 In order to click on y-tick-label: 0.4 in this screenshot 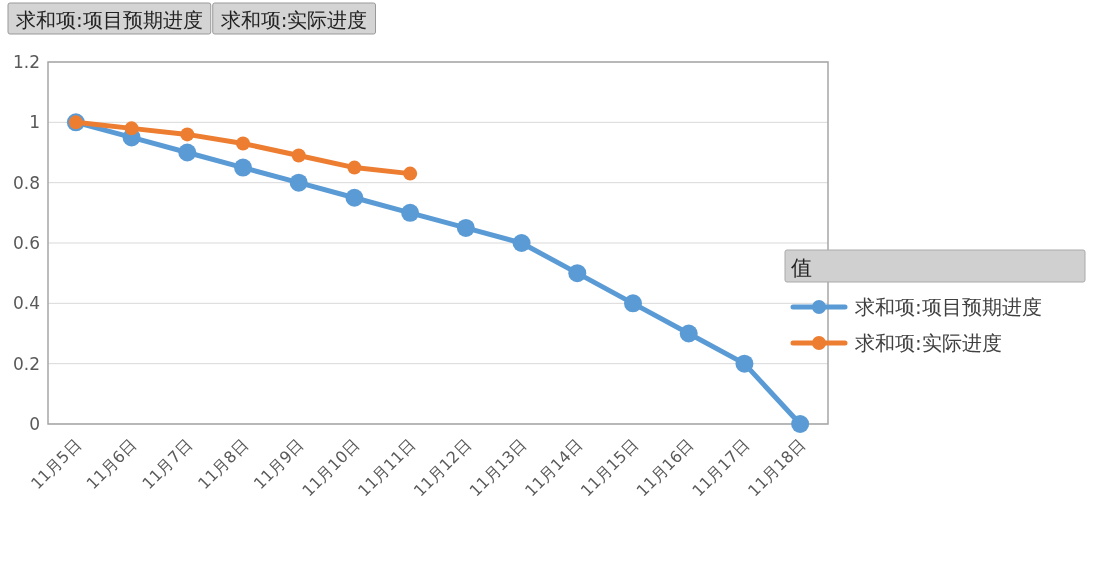, I will do `click(26, 303)`.